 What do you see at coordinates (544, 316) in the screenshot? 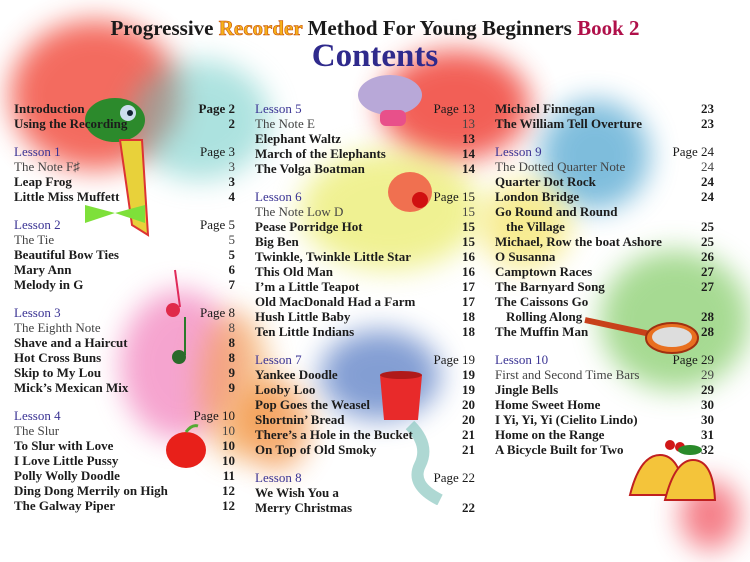
I see `entry-title: Rolling Along` at bounding box center [544, 316].